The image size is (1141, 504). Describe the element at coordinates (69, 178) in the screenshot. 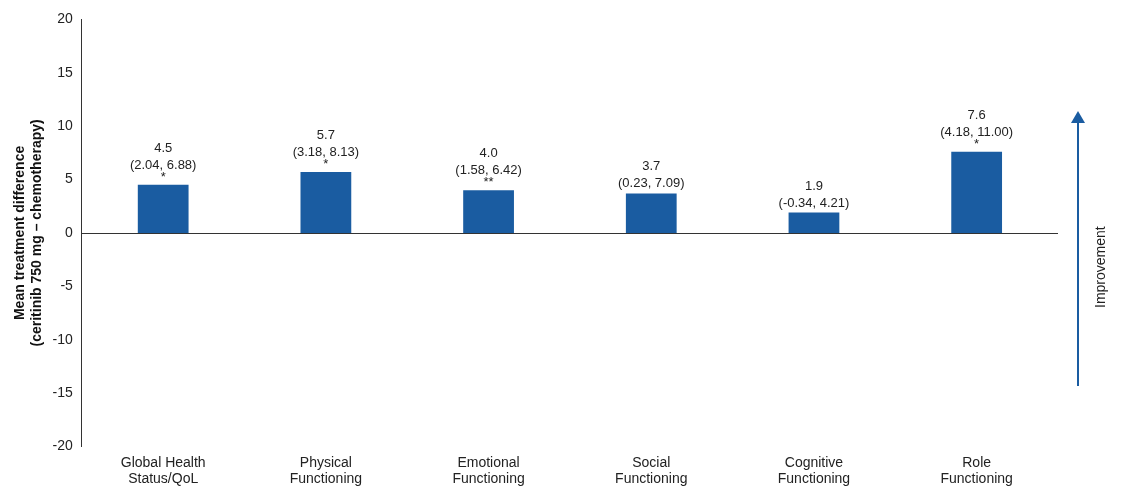

I see `y-tick-label: 5` at that location.